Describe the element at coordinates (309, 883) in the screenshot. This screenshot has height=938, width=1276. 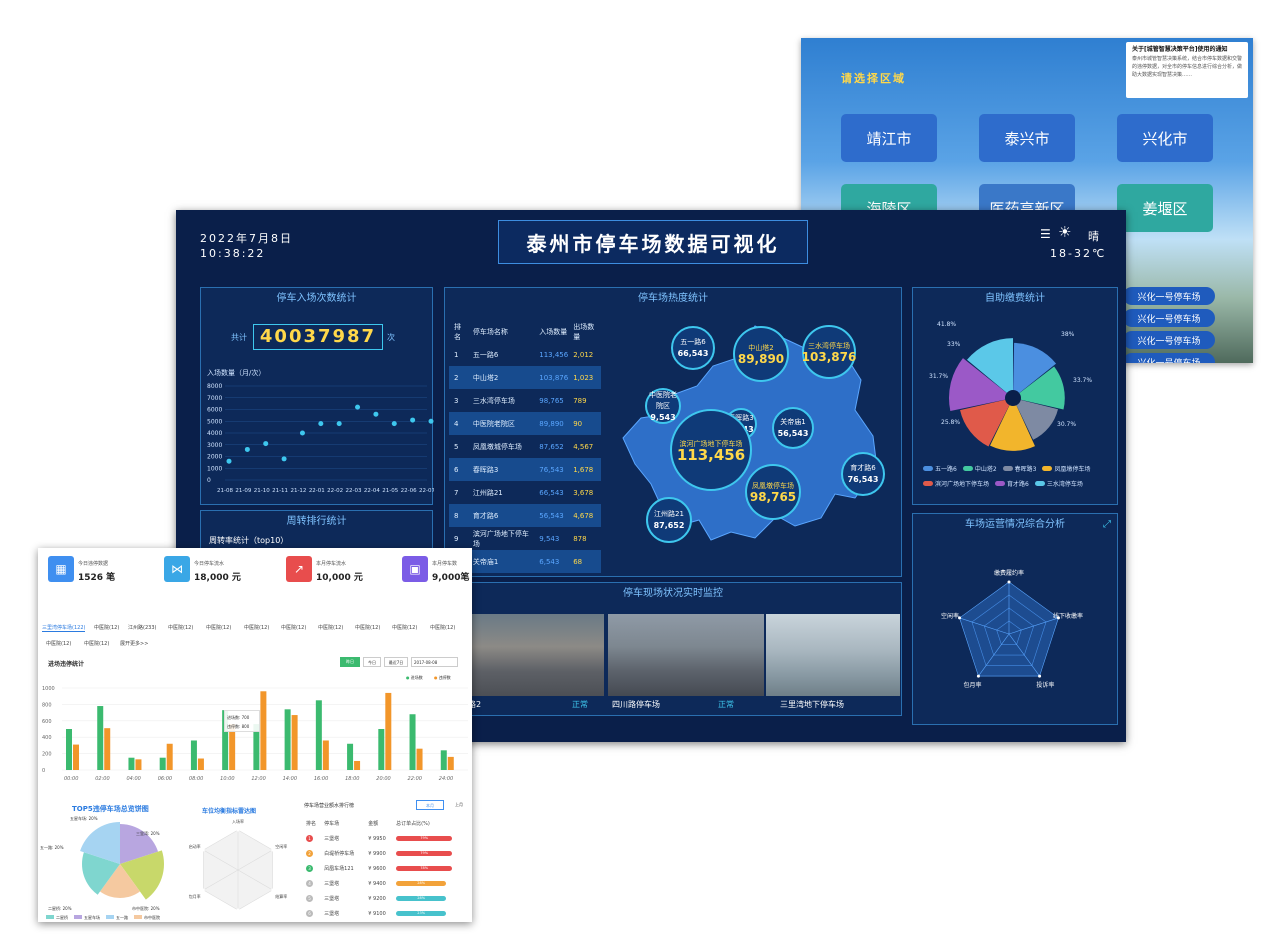
I see `rank-badge: 4` at that location.